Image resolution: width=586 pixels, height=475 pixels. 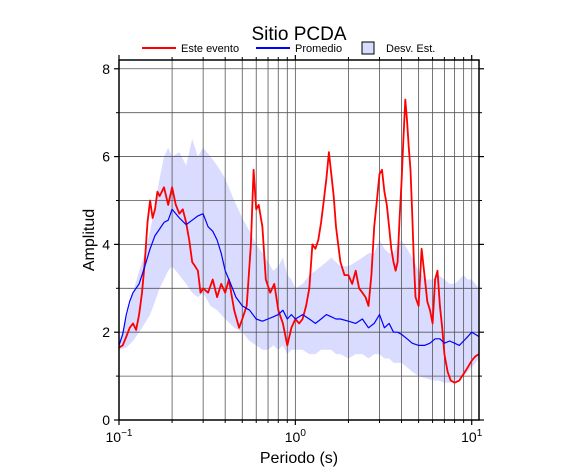 What do you see at coordinates (210, 49) in the screenshot?
I see `legend-label: Este evento` at bounding box center [210, 49].